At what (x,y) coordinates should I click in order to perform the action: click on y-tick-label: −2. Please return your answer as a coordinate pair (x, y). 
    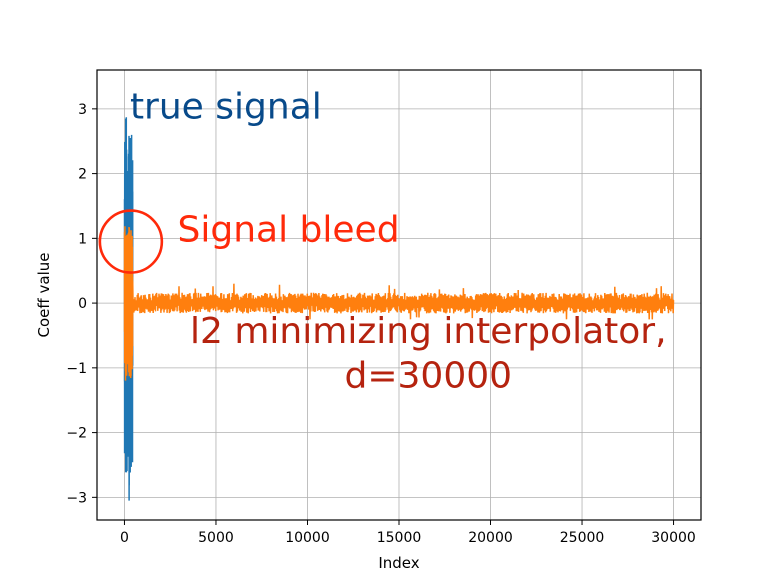
    Looking at the image, I should click on (76, 434).